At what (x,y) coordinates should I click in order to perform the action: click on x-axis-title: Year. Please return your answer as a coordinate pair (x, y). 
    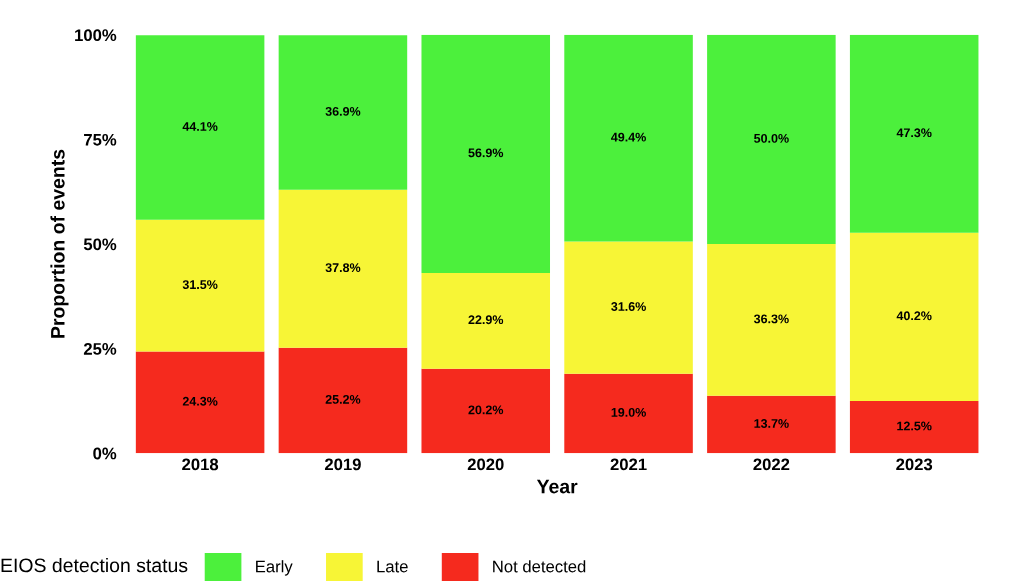
    Looking at the image, I should click on (557, 486).